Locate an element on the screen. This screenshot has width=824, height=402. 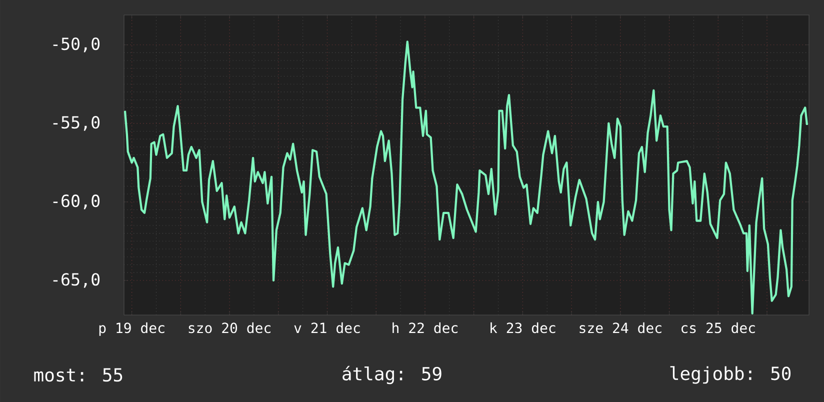
y-tick-label: -55,0 is located at coordinates (76, 123).